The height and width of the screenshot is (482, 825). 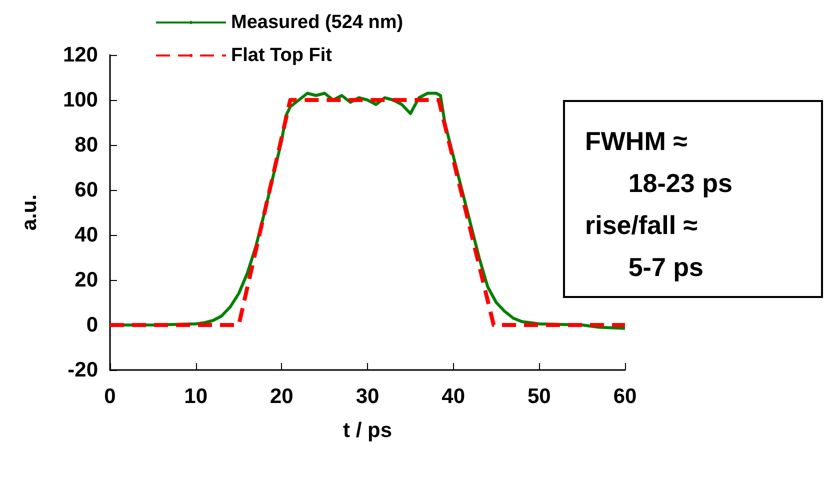 I want to click on legend-label: Measured (524 nm), so click(x=317, y=22).